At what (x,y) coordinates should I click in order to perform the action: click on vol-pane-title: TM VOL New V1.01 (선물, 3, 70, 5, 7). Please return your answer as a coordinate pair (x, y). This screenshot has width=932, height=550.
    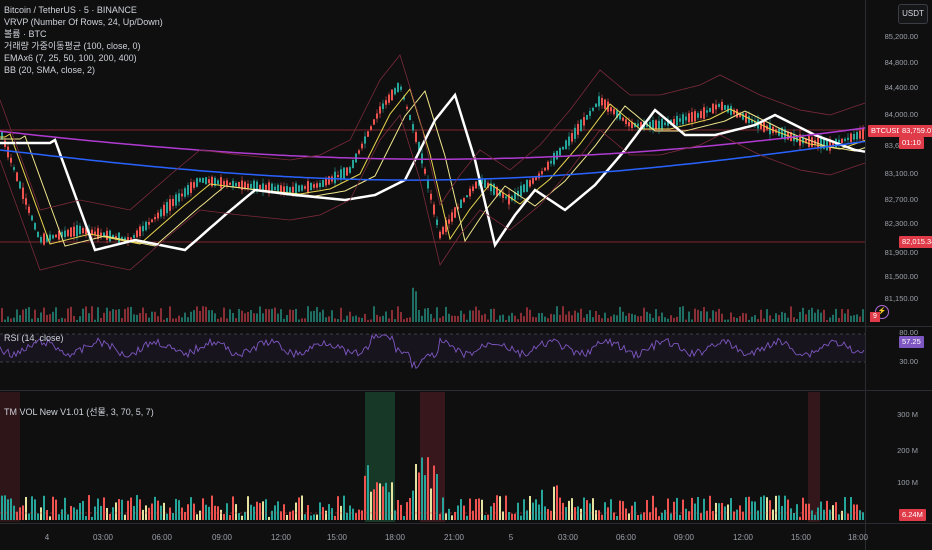
    Looking at the image, I should click on (79, 412).